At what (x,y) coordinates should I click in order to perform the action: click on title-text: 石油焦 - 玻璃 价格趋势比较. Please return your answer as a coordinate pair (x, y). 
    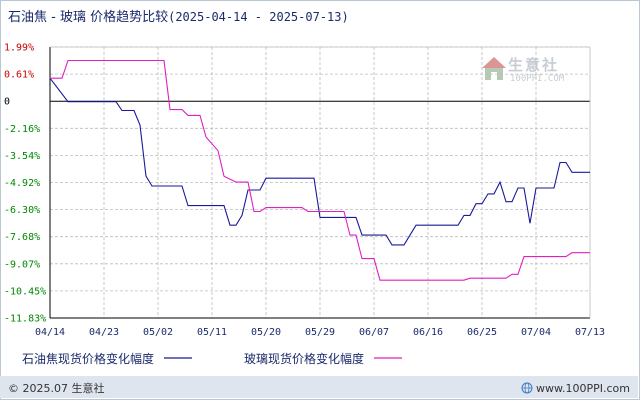
    Looking at the image, I should click on (88, 17).